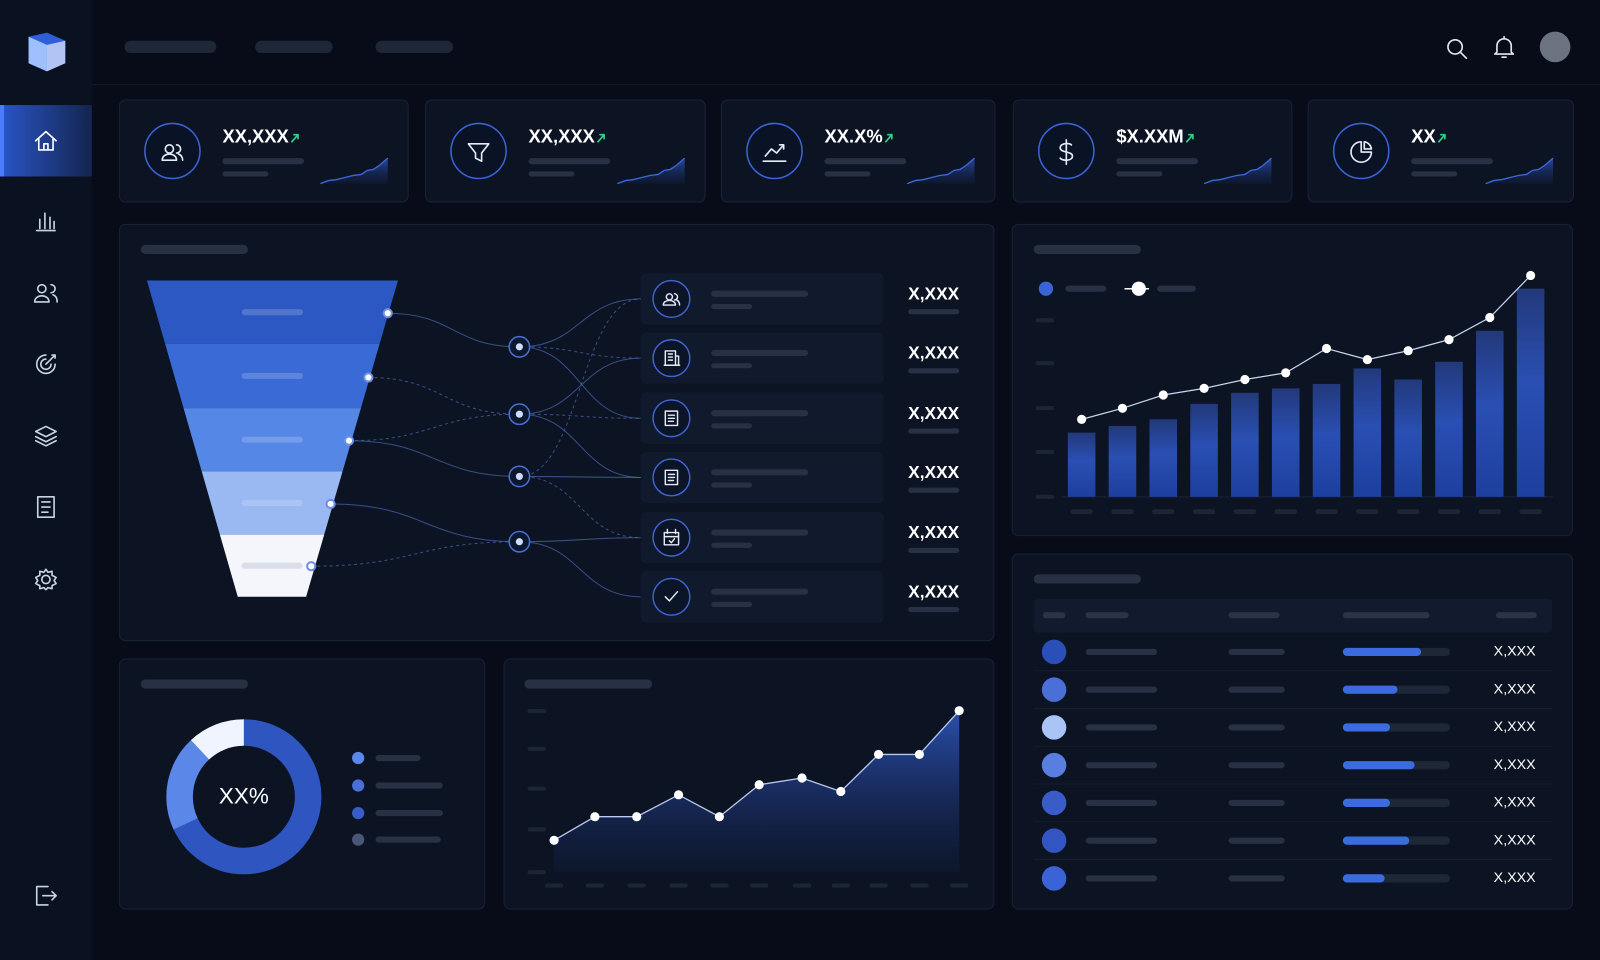  What do you see at coordinates (1457, 49) in the screenshot?
I see `search-button` at bounding box center [1457, 49].